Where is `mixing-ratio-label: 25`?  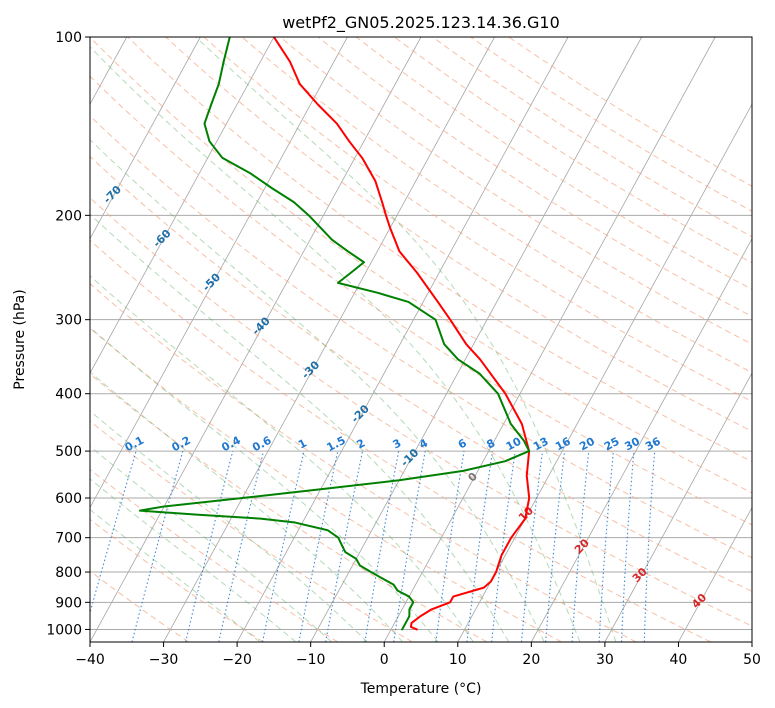 mixing-ratio-label: 25 is located at coordinates (612, 444).